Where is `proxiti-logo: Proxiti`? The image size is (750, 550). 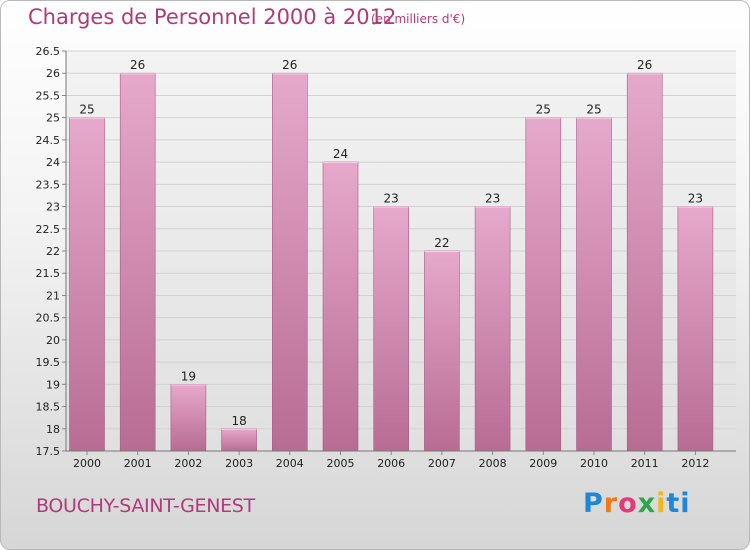
proxiti-logo: Proxiti is located at coordinates (637, 503).